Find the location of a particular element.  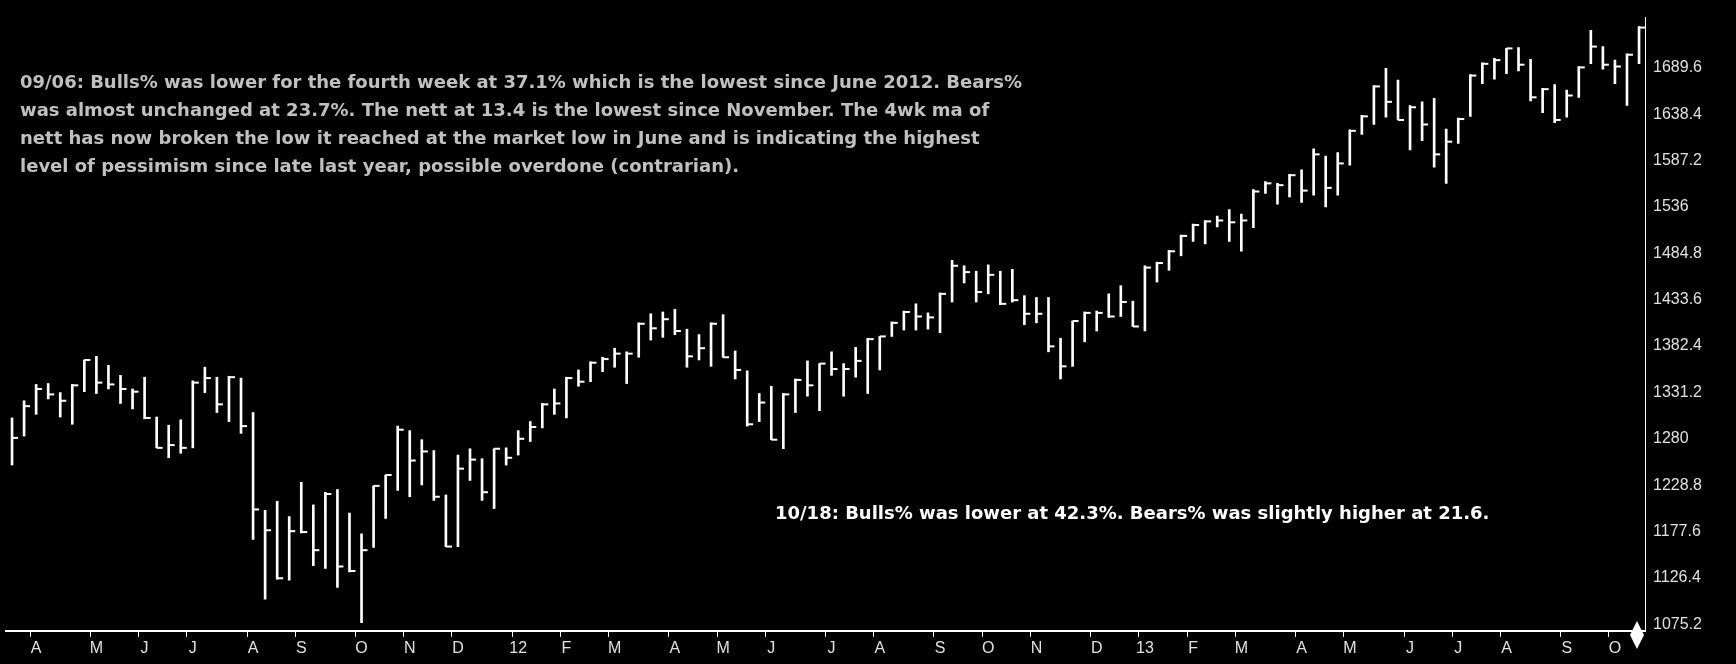

y-tick-label: 1280 is located at coordinates (1671, 438).